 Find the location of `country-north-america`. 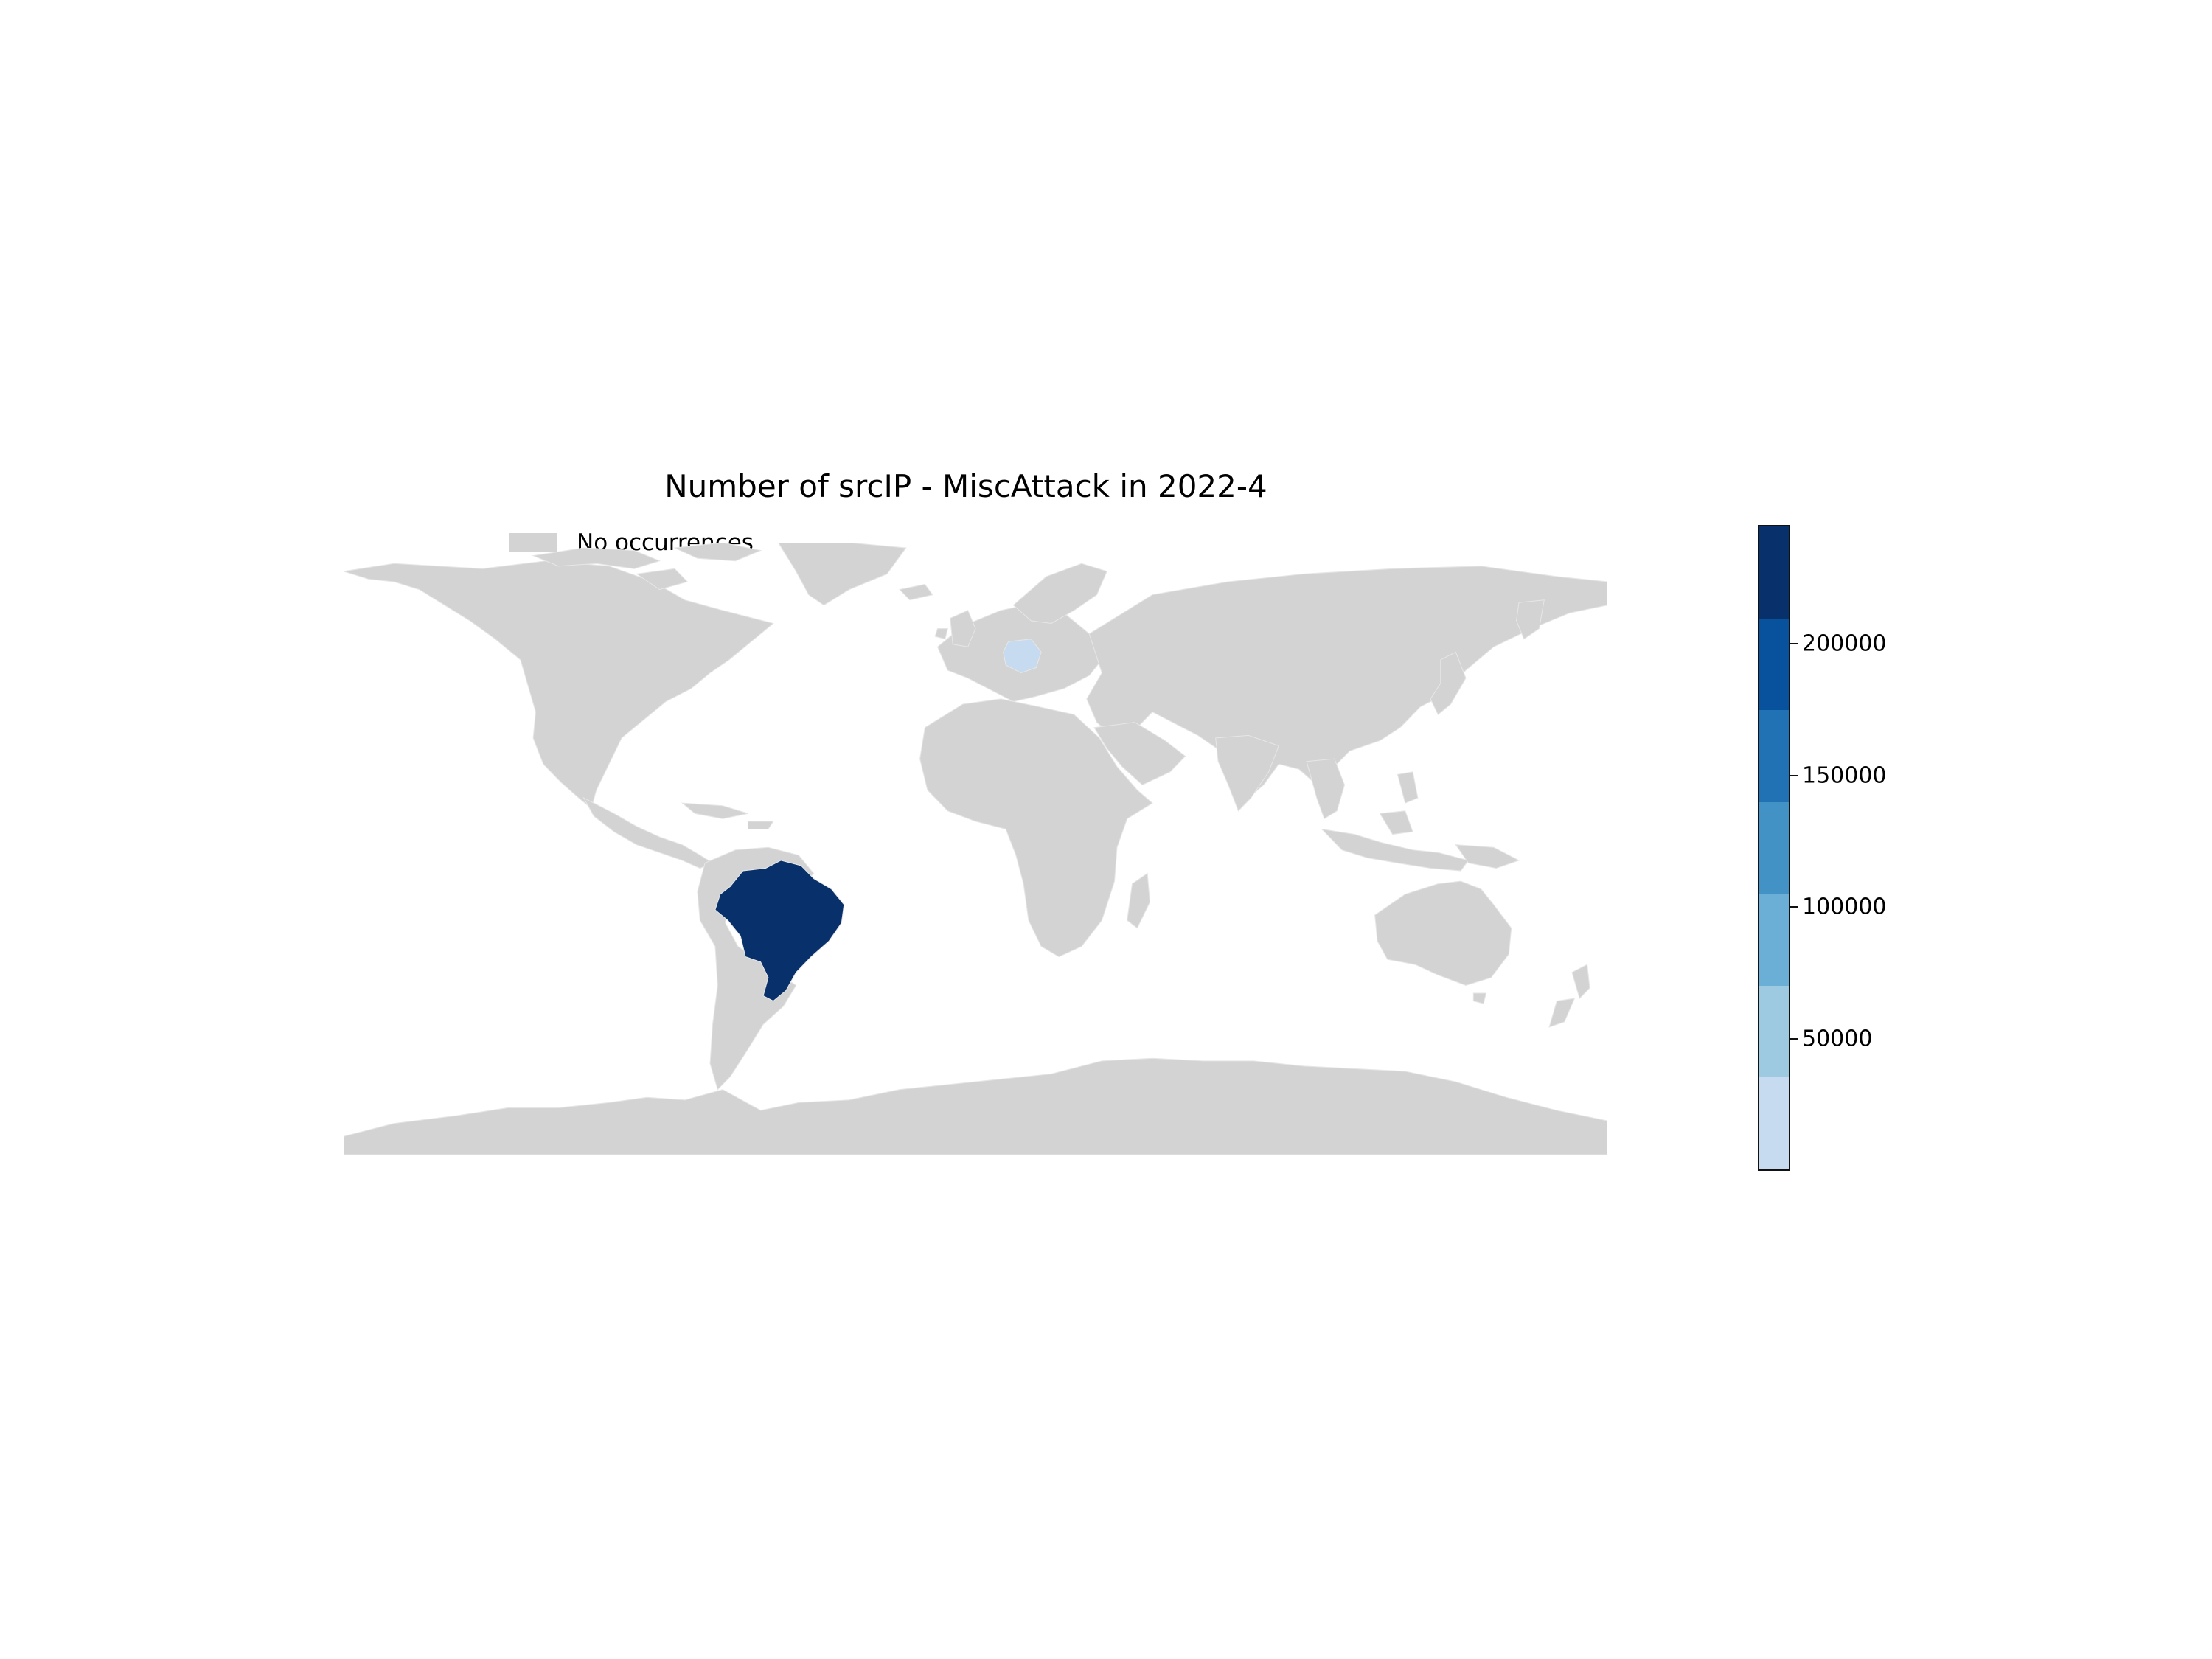

country-north-america is located at coordinates (559, 685).